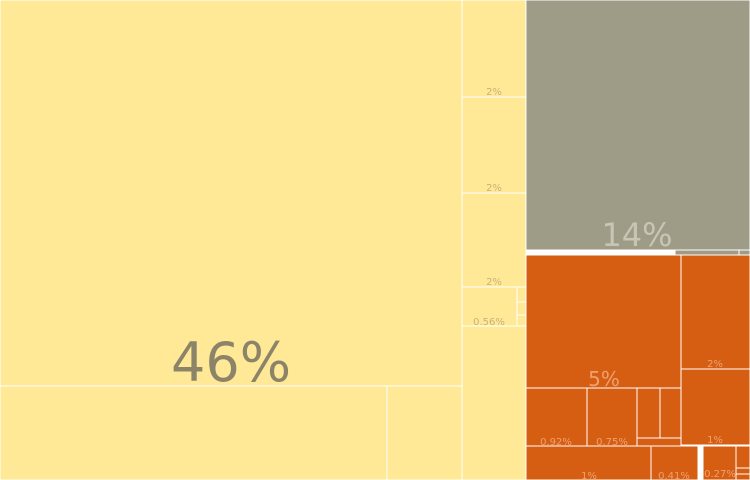 This screenshot has height=480, width=750. What do you see at coordinates (556, 442) in the screenshot?
I see `tile-label-17: 0.92%` at bounding box center [556, 442].